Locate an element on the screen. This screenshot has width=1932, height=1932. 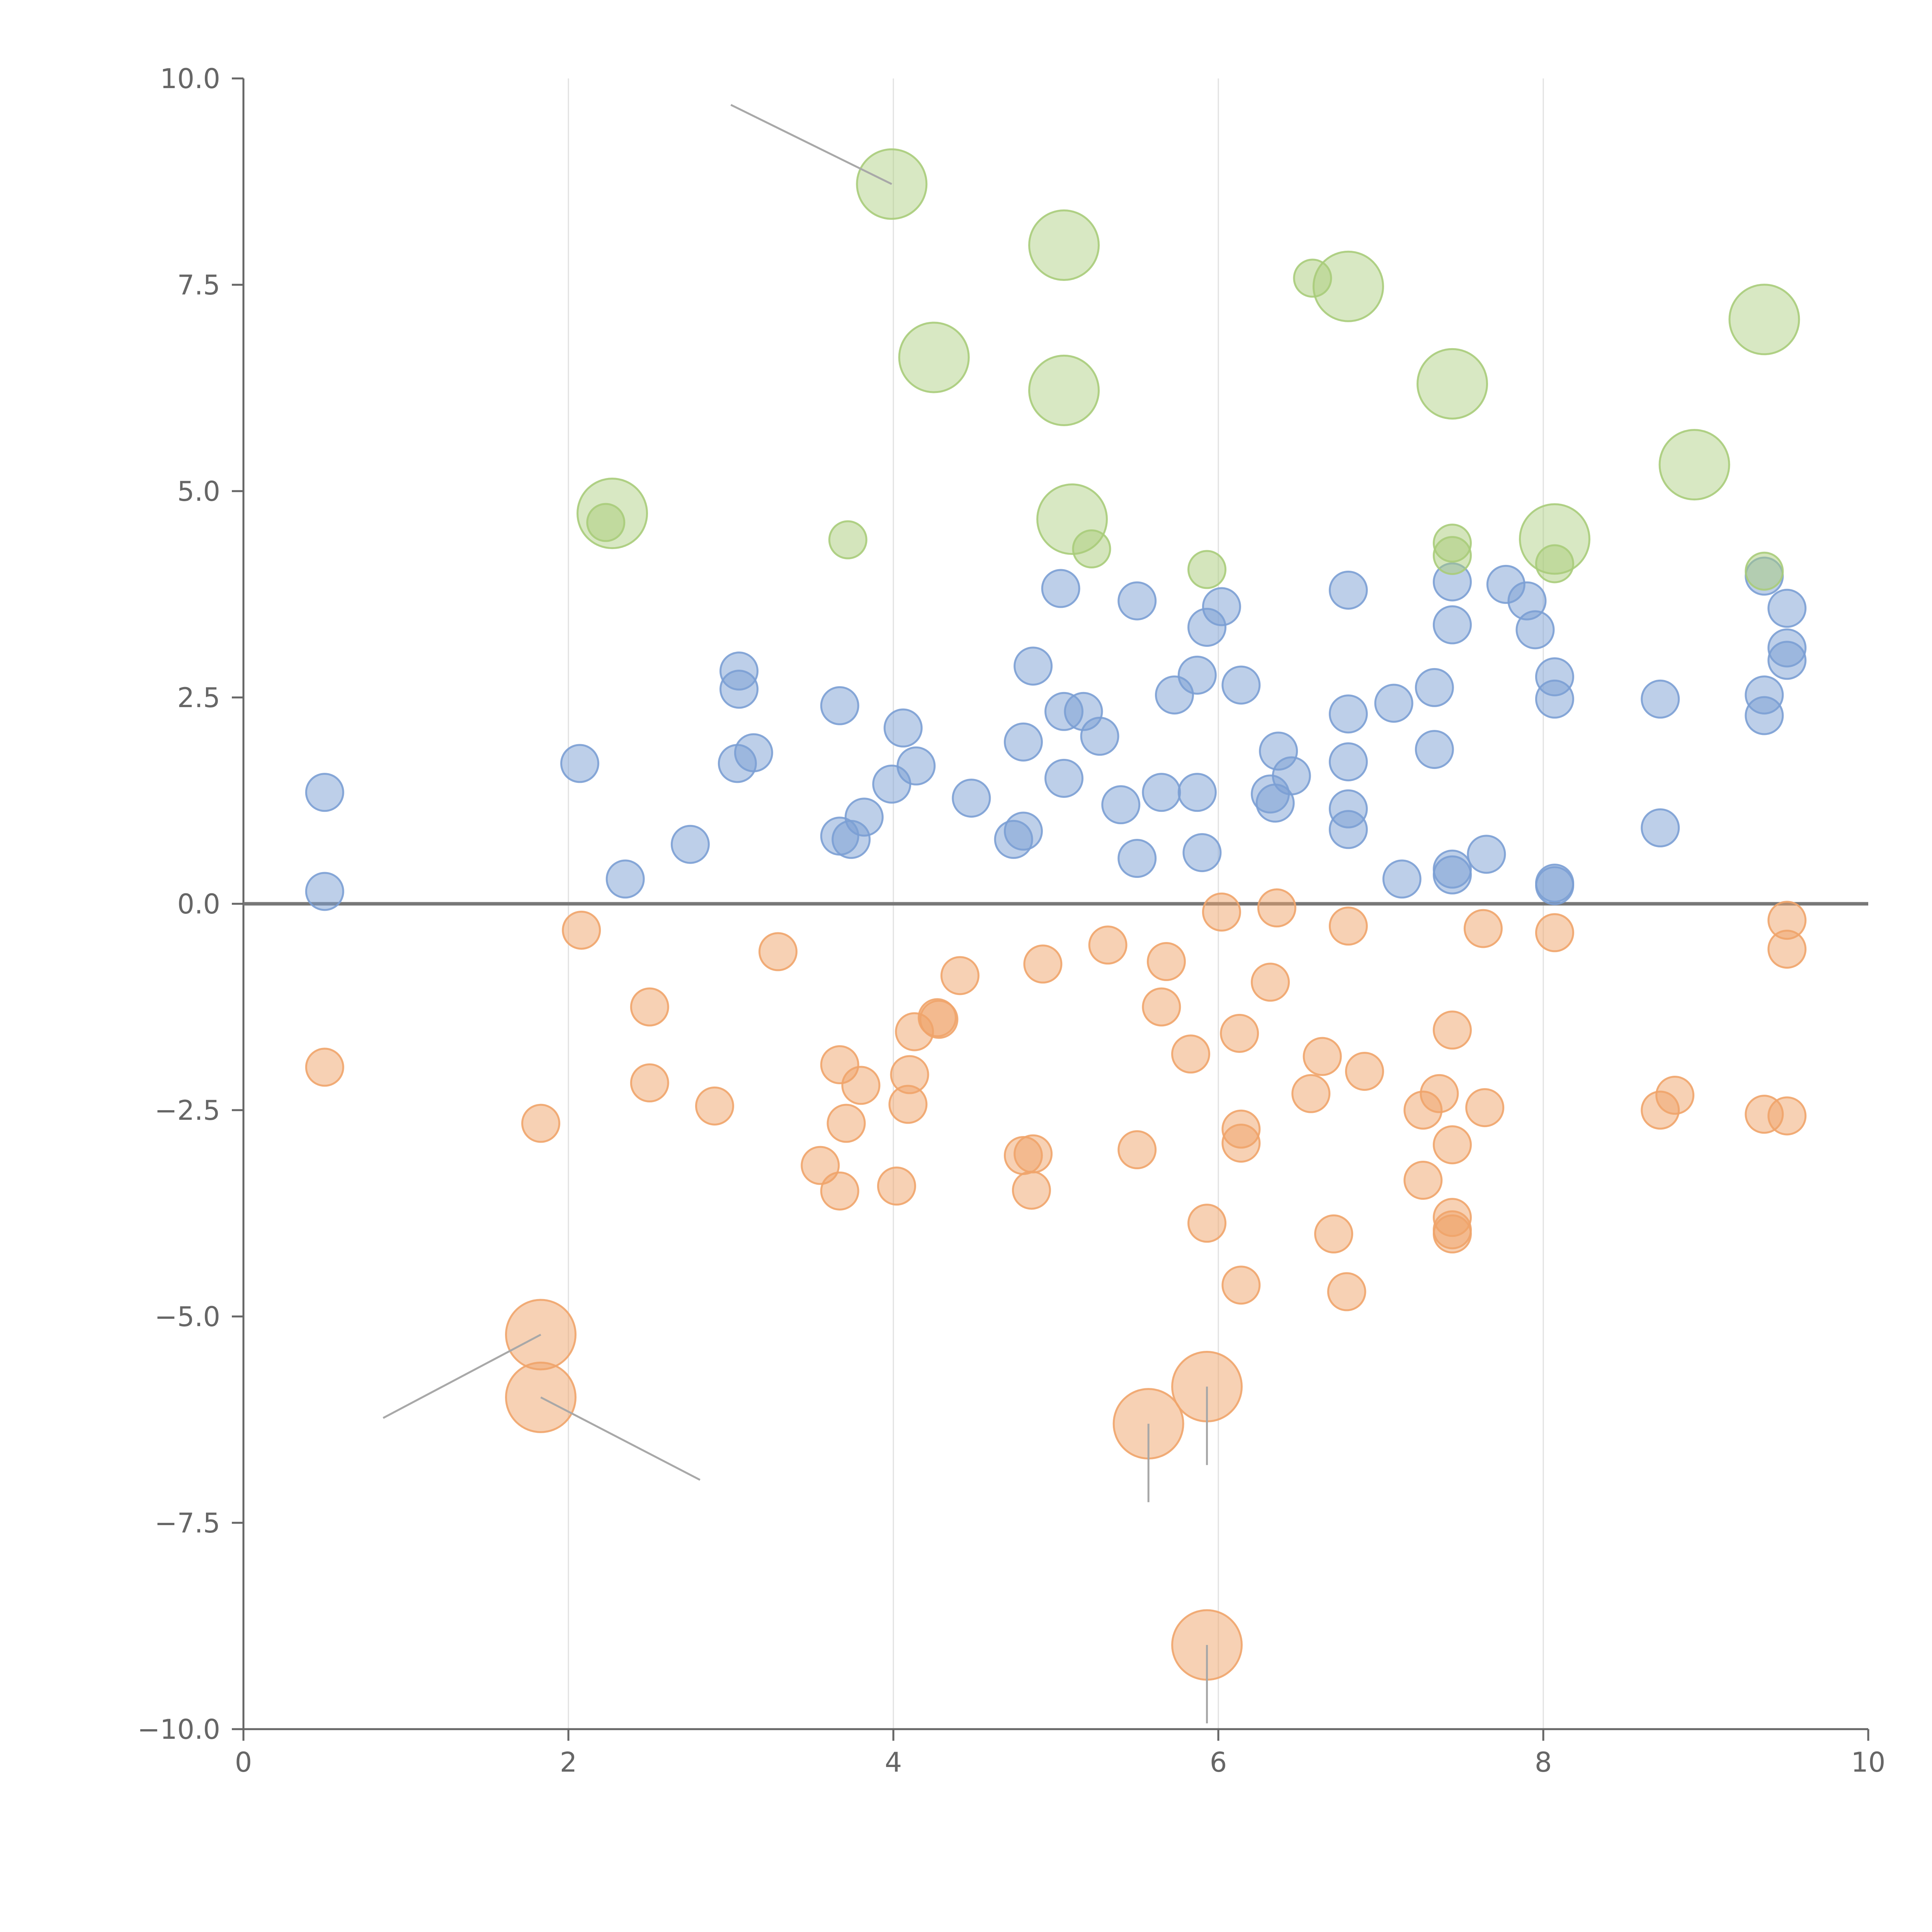
y-tick-label-4: 0.0 is located at coordinates (198, 904).